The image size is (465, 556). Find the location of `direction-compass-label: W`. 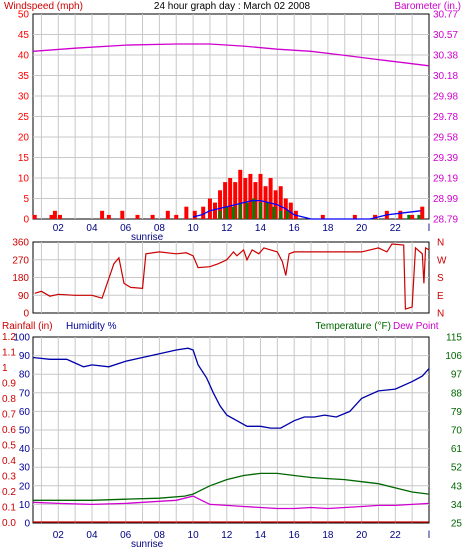

direction-compass-label: W is located at coordinates (442, 260).